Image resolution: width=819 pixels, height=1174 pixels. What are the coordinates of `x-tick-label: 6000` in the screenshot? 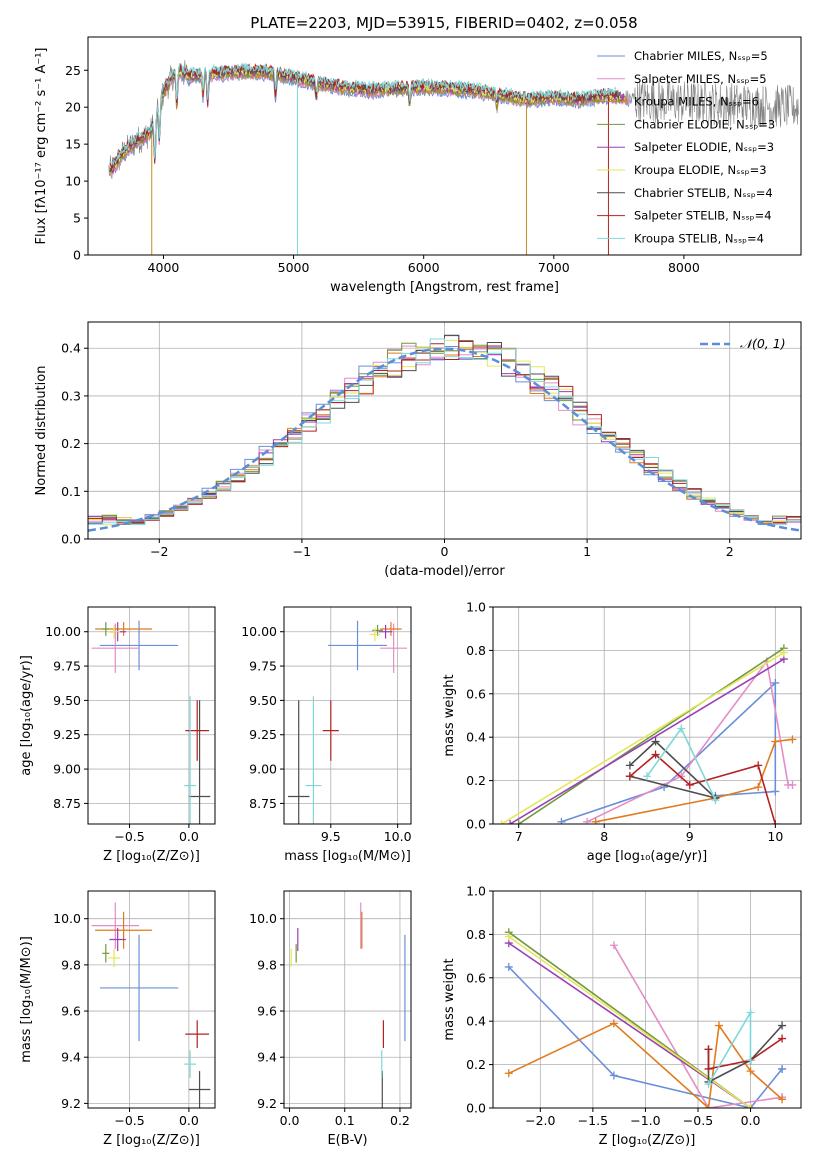 It's located at (424, 267).